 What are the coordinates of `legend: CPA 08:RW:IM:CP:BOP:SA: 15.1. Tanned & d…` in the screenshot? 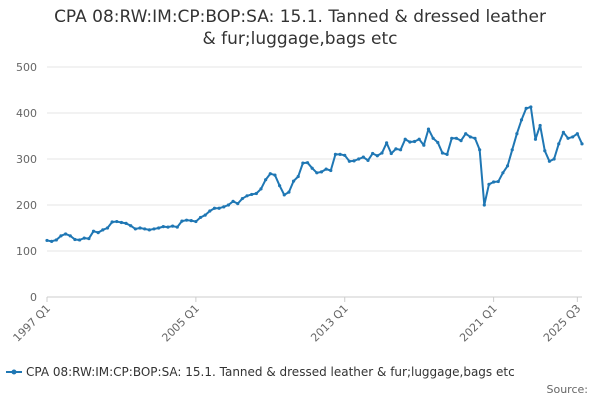 It's located at (260, 372).